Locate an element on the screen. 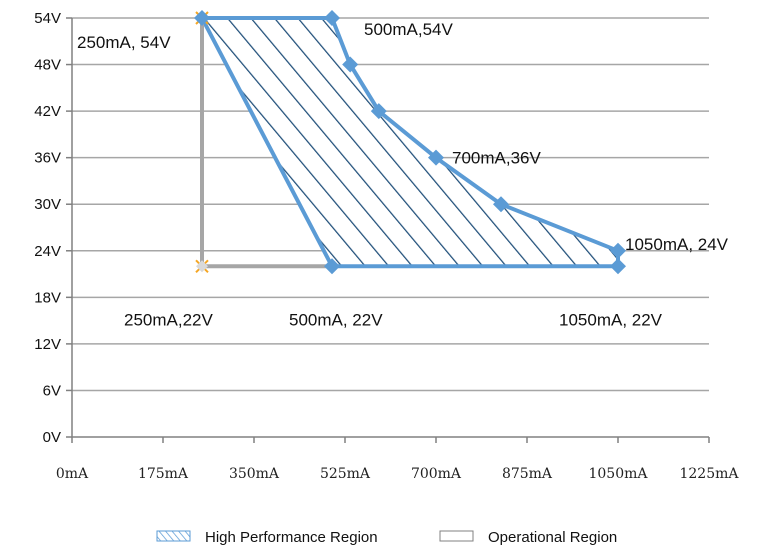  annotation-label: 250mA, 54V is located at coordinates (124, 42).